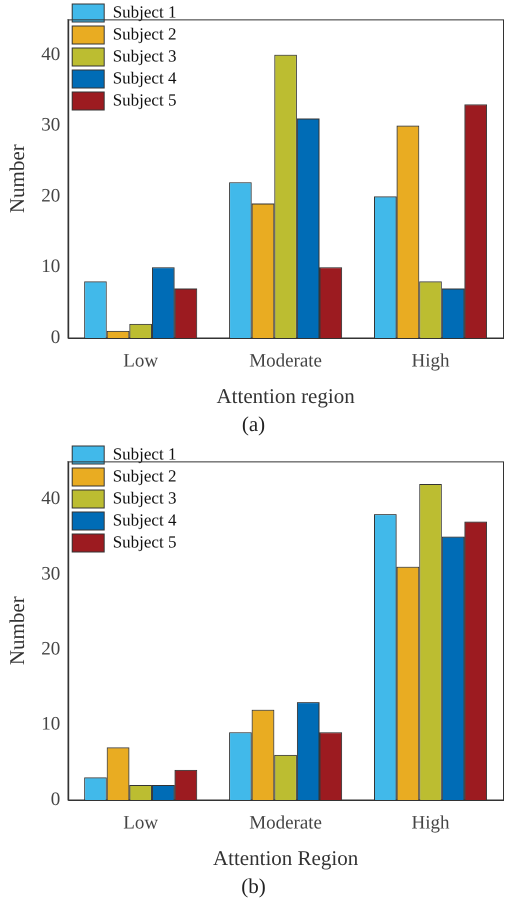 This screenshot has width=507, height=909. Describe the element at coordinates (253, 424) in the screenshot. I see `text: (a)` at that location.